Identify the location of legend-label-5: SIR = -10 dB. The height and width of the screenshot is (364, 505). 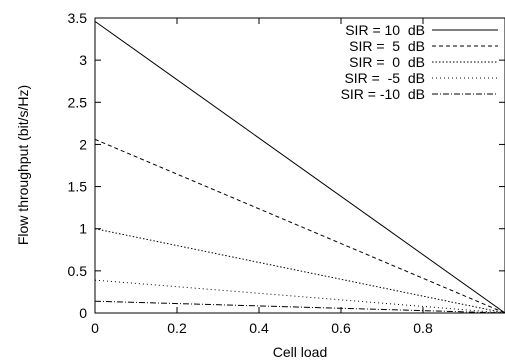
(383, 94).